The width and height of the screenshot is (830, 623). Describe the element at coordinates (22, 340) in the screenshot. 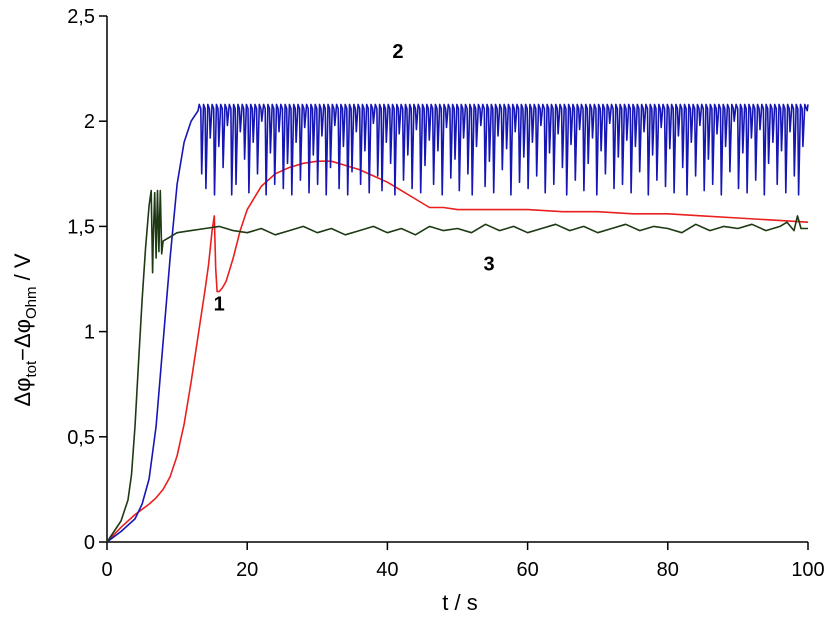

I see `y-axis-label-minus: −Δφ` at that location.